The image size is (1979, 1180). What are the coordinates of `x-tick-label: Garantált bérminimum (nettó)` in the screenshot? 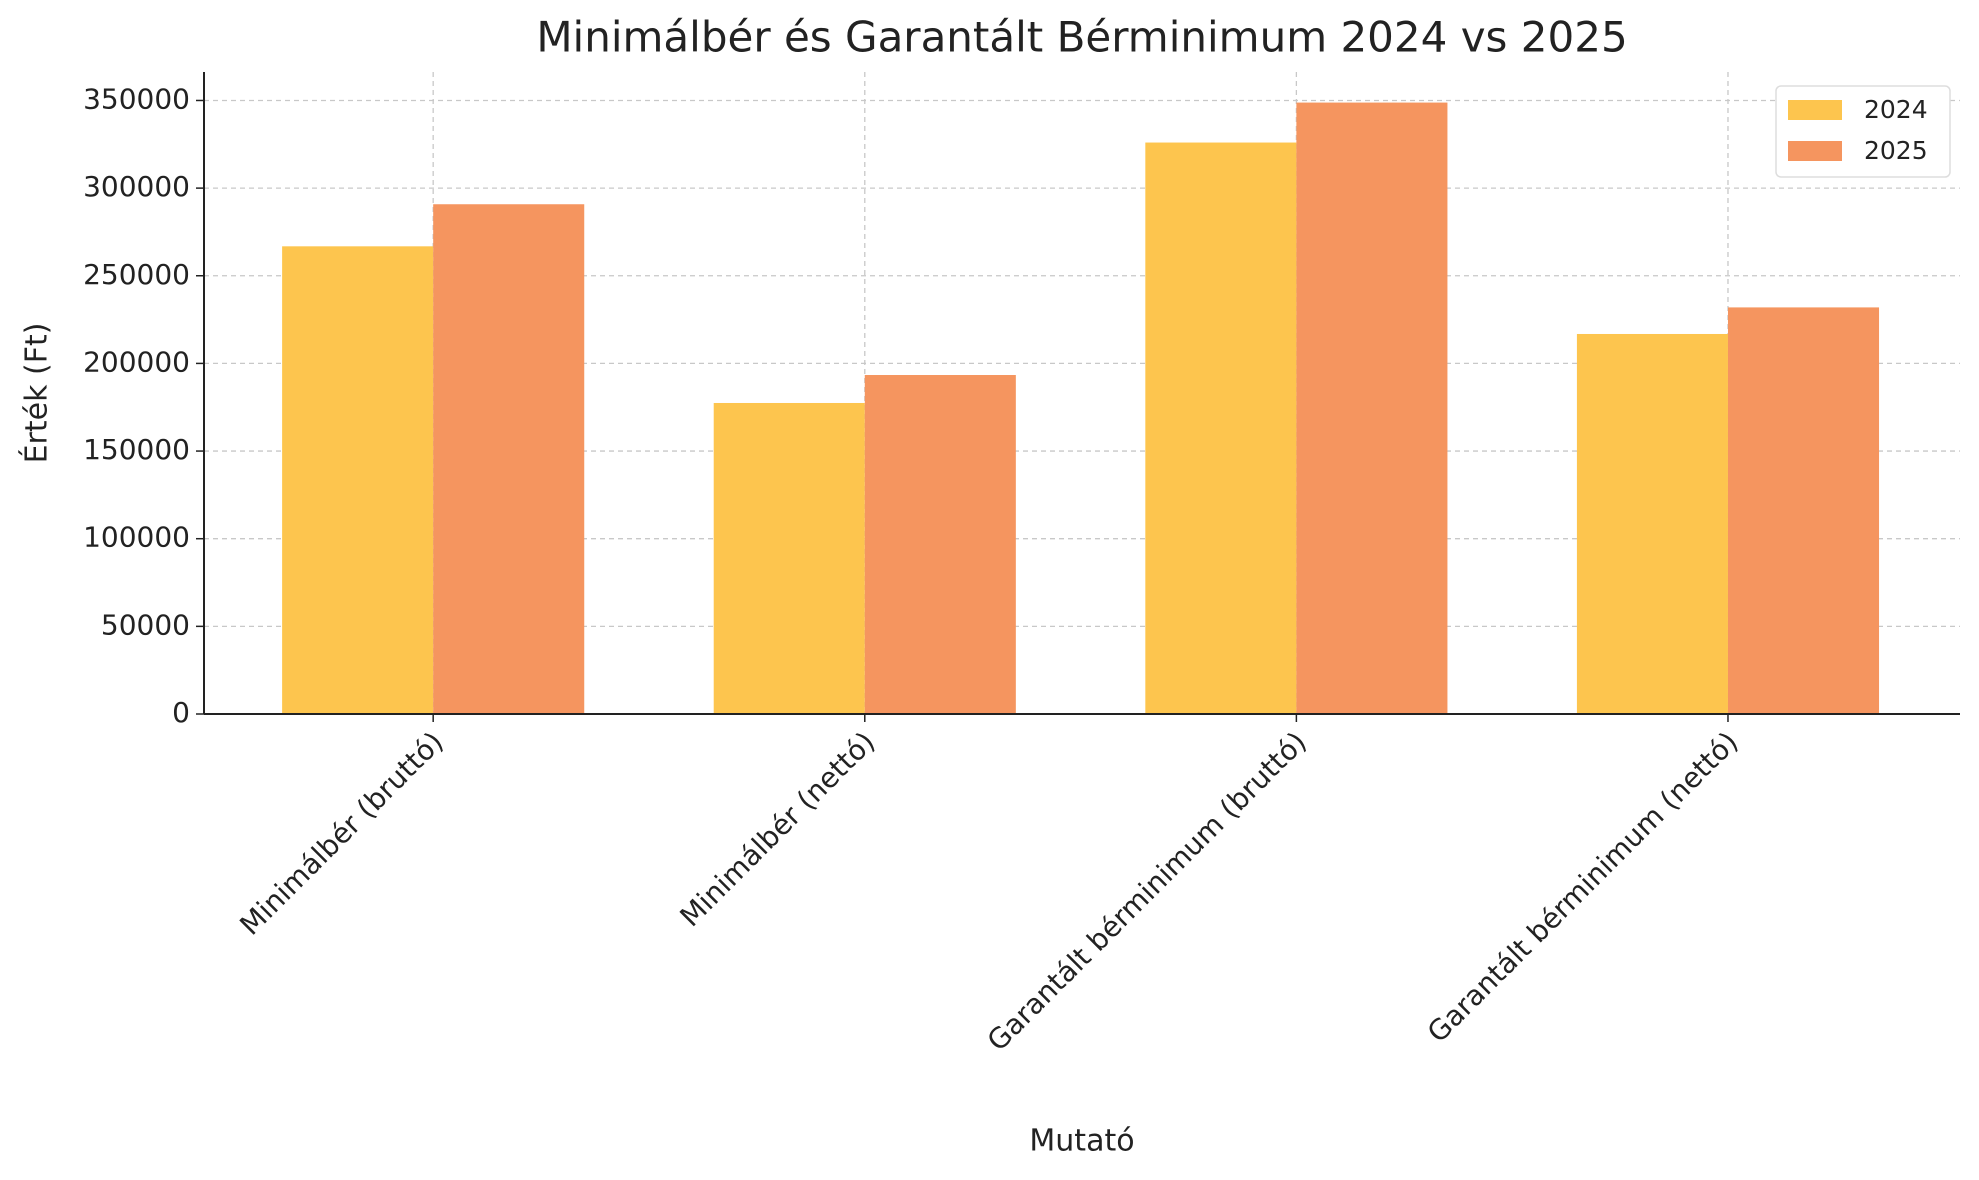 It's located at (1583, 887).